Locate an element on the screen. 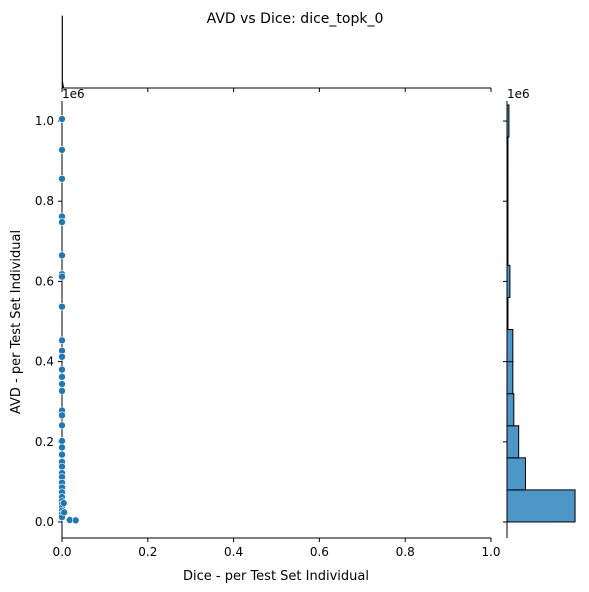  x-tick-label: 0.0 is located at coordinates (61, 552).